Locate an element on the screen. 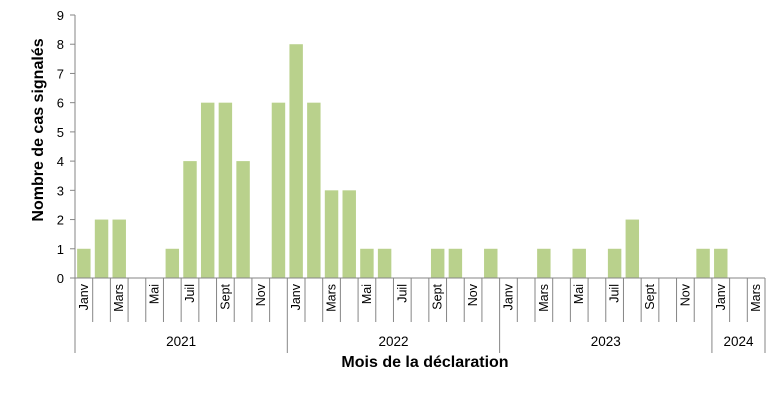 This screenshot has height=408, width=778. x-year-label: 2023 is located at coordinates (606, 341).